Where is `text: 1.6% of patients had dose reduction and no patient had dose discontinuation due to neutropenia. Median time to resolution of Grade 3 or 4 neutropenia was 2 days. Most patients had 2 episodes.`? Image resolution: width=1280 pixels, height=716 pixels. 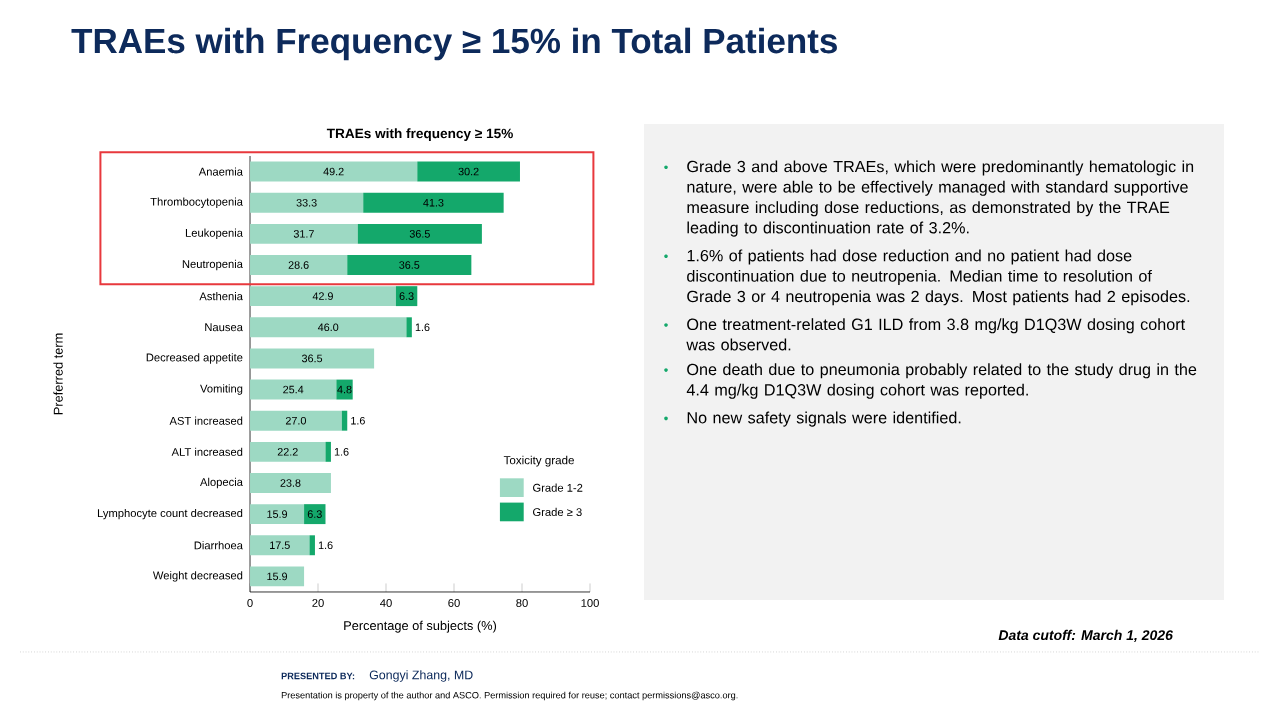
text: 1.6% of patients had dose reduction and no patient had dose discontinuation due to neutropenia. Median time to resolution of Grade 3 or 4 neutropenia was 2 days. Most patients had 2 episodes. is located at coordinates (938, 277).